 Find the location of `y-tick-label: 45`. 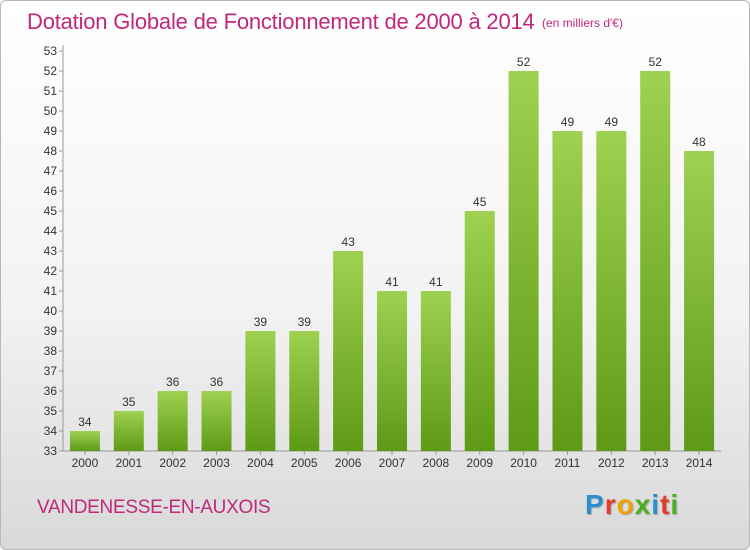

y-tick-label: 45 is located at coordinates (51, 211).